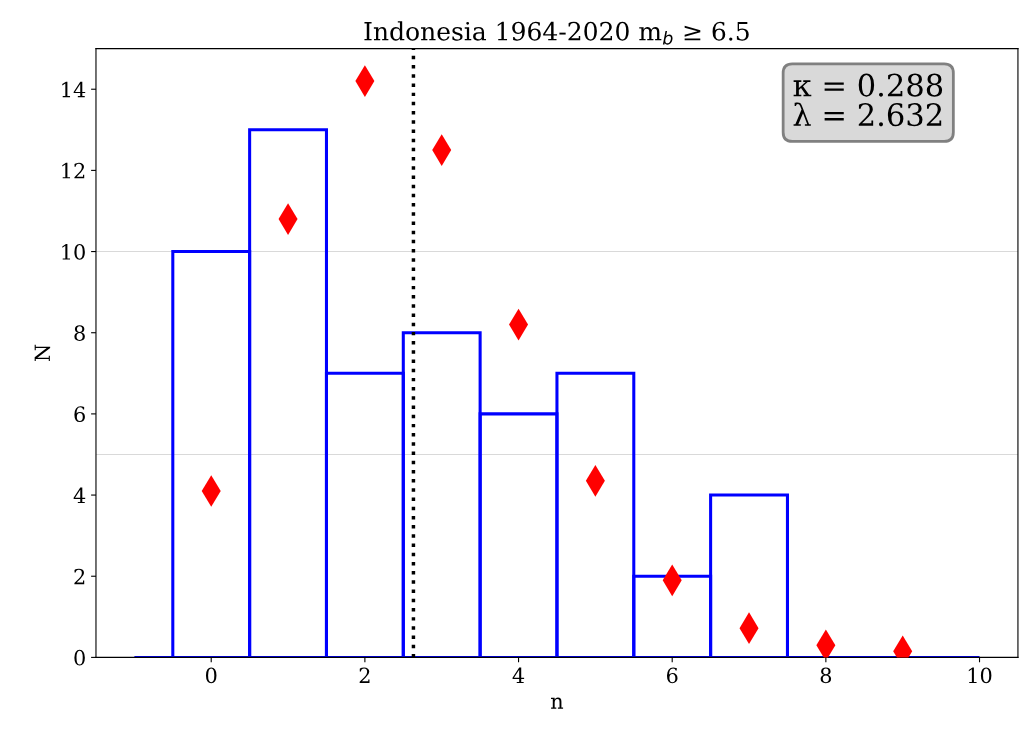  Describe the element at coordinates (364, 675) in the screenshot. I see `x-tick-label: 2` at that location.